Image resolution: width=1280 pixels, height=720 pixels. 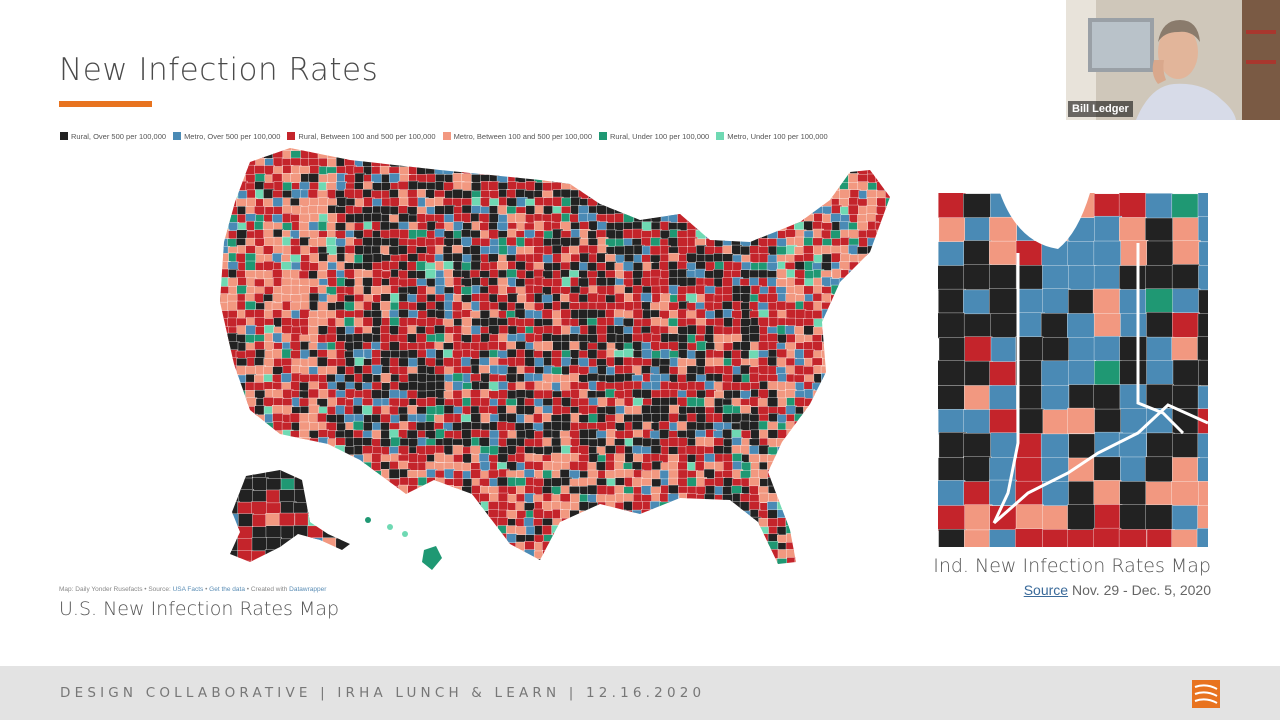 I want to click on legend-label: Metro, Between 100 and 500 per 100,000, so click(x=522, y=136).